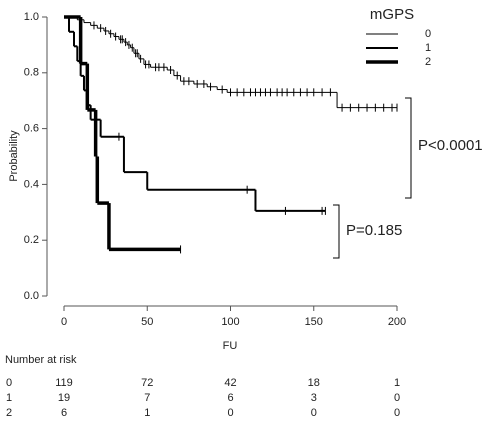 The image size is (500, 421). What do you see at coordinates (397, 322) in the screenshot?
I see `x-tick-label: 200` at bounding box center [397, 322].